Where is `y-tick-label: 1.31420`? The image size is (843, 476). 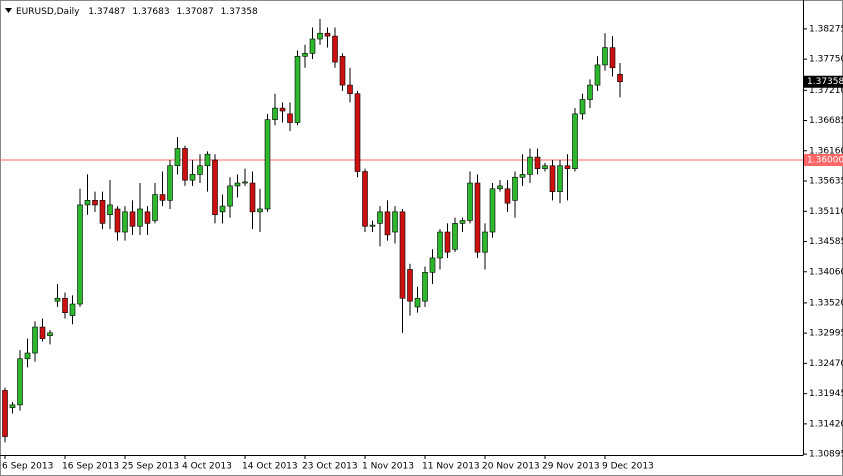 y-tick-label: 1.31420 is located at coordinates (826, 424).